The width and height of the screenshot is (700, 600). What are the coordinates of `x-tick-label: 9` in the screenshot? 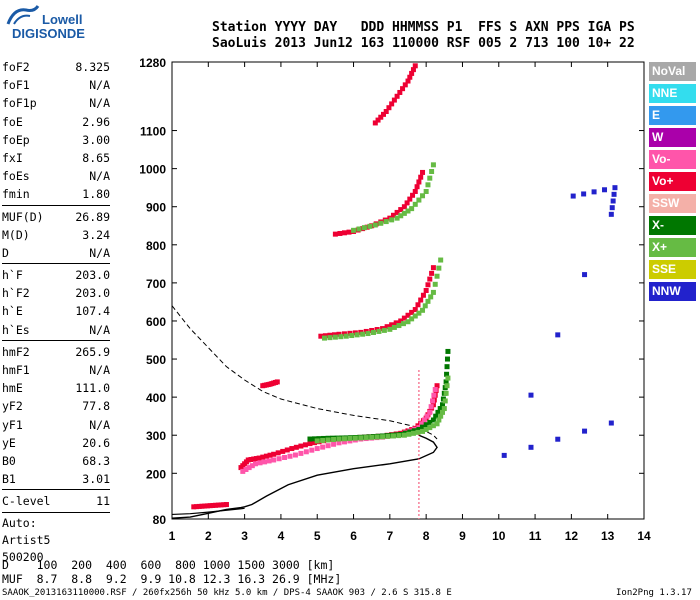 It's located at (462, 536).